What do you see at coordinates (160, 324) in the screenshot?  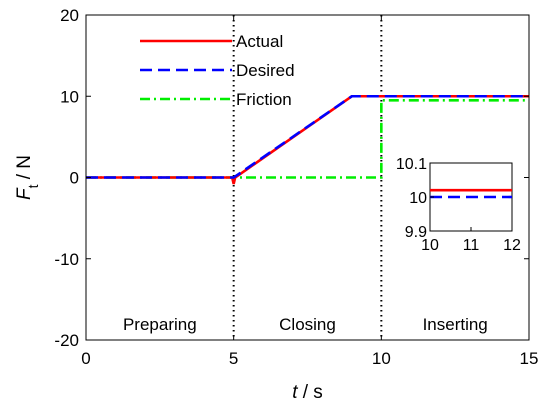 I see `phase-label-preparing: Preparing` at bounding box center [160, 324].